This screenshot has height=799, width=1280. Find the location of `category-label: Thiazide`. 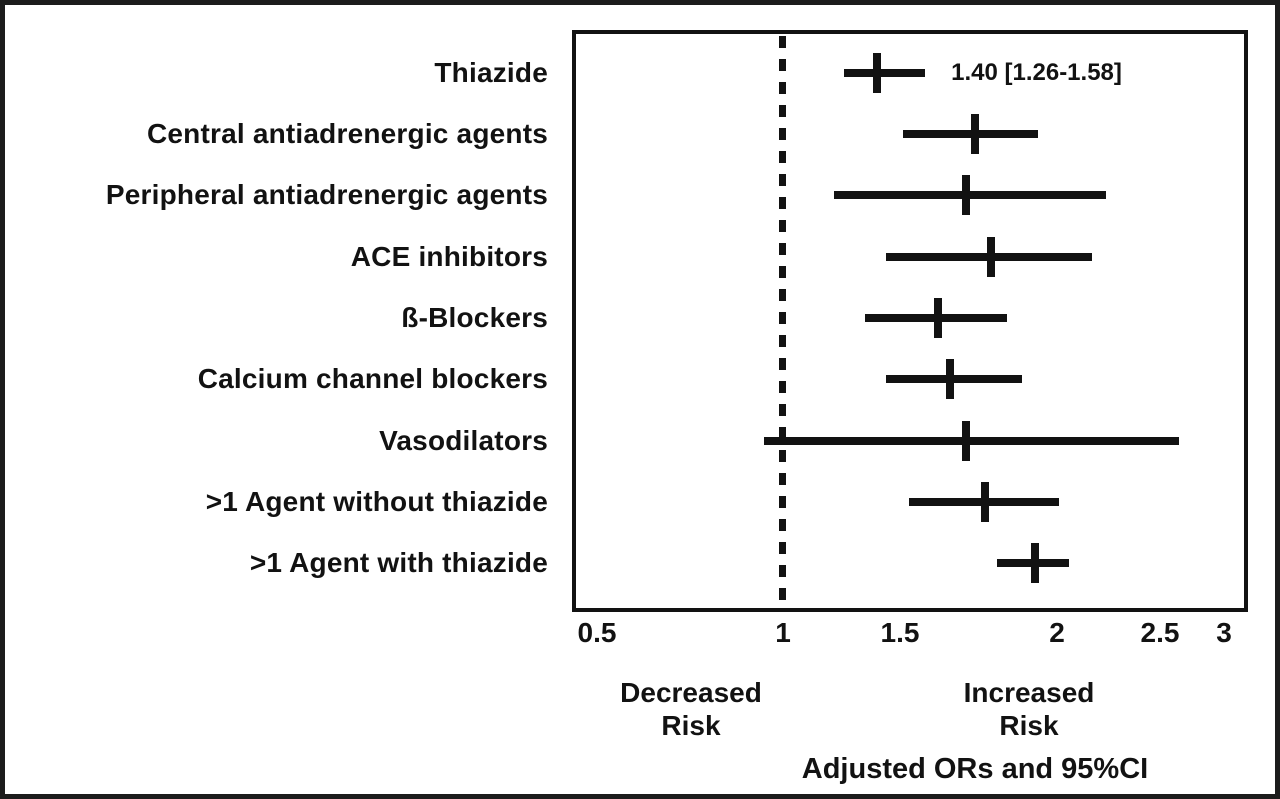

category-label: Thiazide is located at coordinates (491, 72).